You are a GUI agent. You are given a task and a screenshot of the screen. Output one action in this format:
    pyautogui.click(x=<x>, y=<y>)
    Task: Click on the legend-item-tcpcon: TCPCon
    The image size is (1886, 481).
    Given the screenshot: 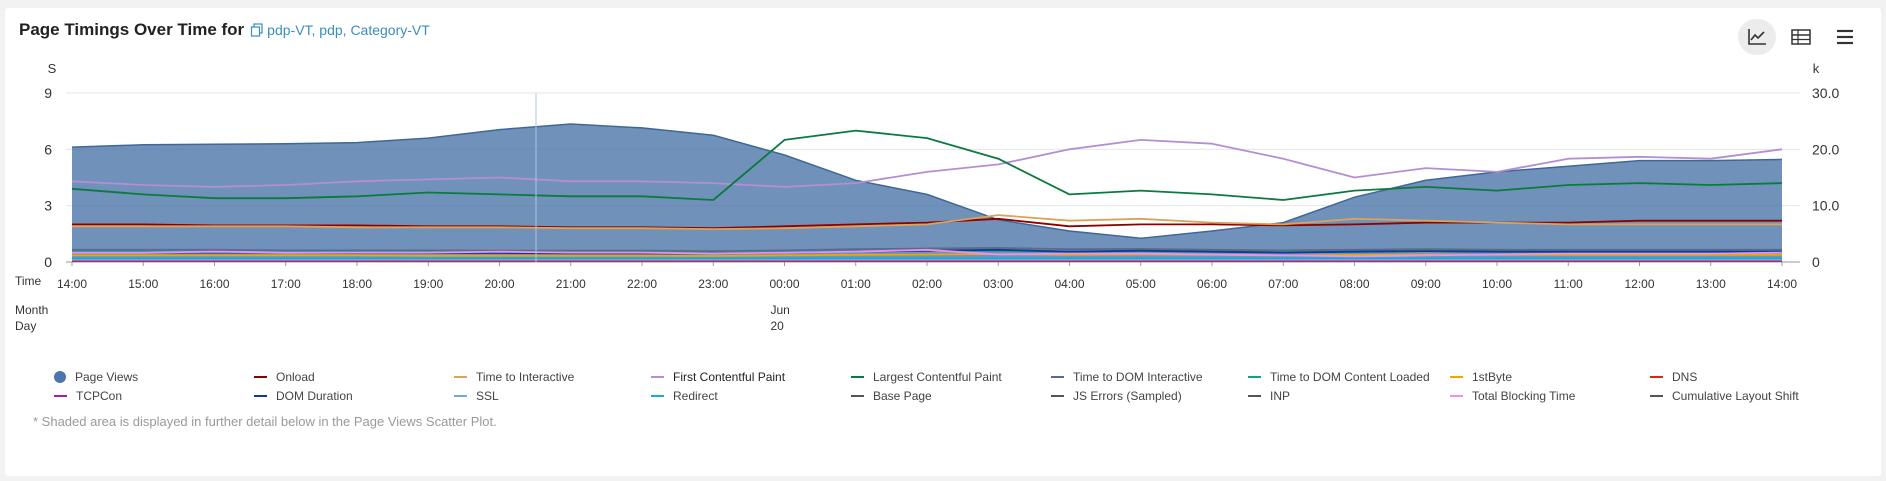 What is the action you would take?
    pyautogui.click(x=88, y=396)
    